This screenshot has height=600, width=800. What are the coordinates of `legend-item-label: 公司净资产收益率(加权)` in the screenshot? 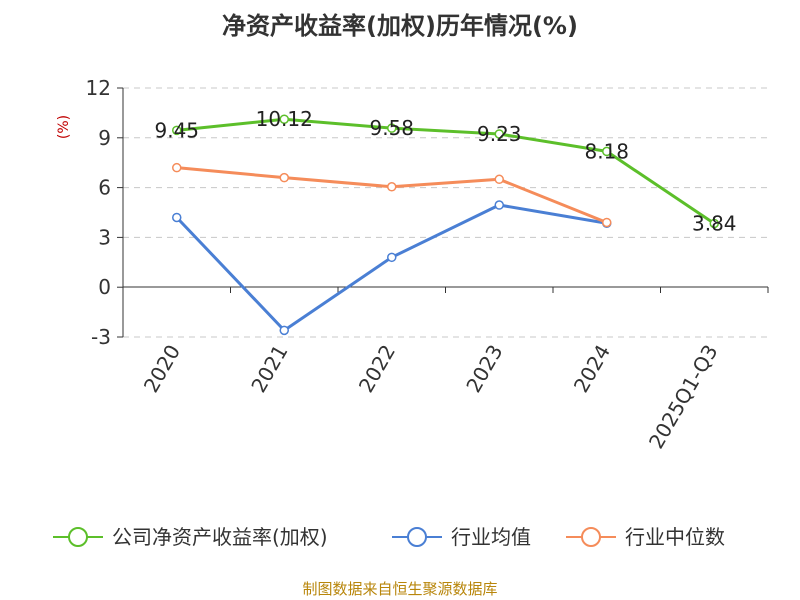 It's located at (220, 537).